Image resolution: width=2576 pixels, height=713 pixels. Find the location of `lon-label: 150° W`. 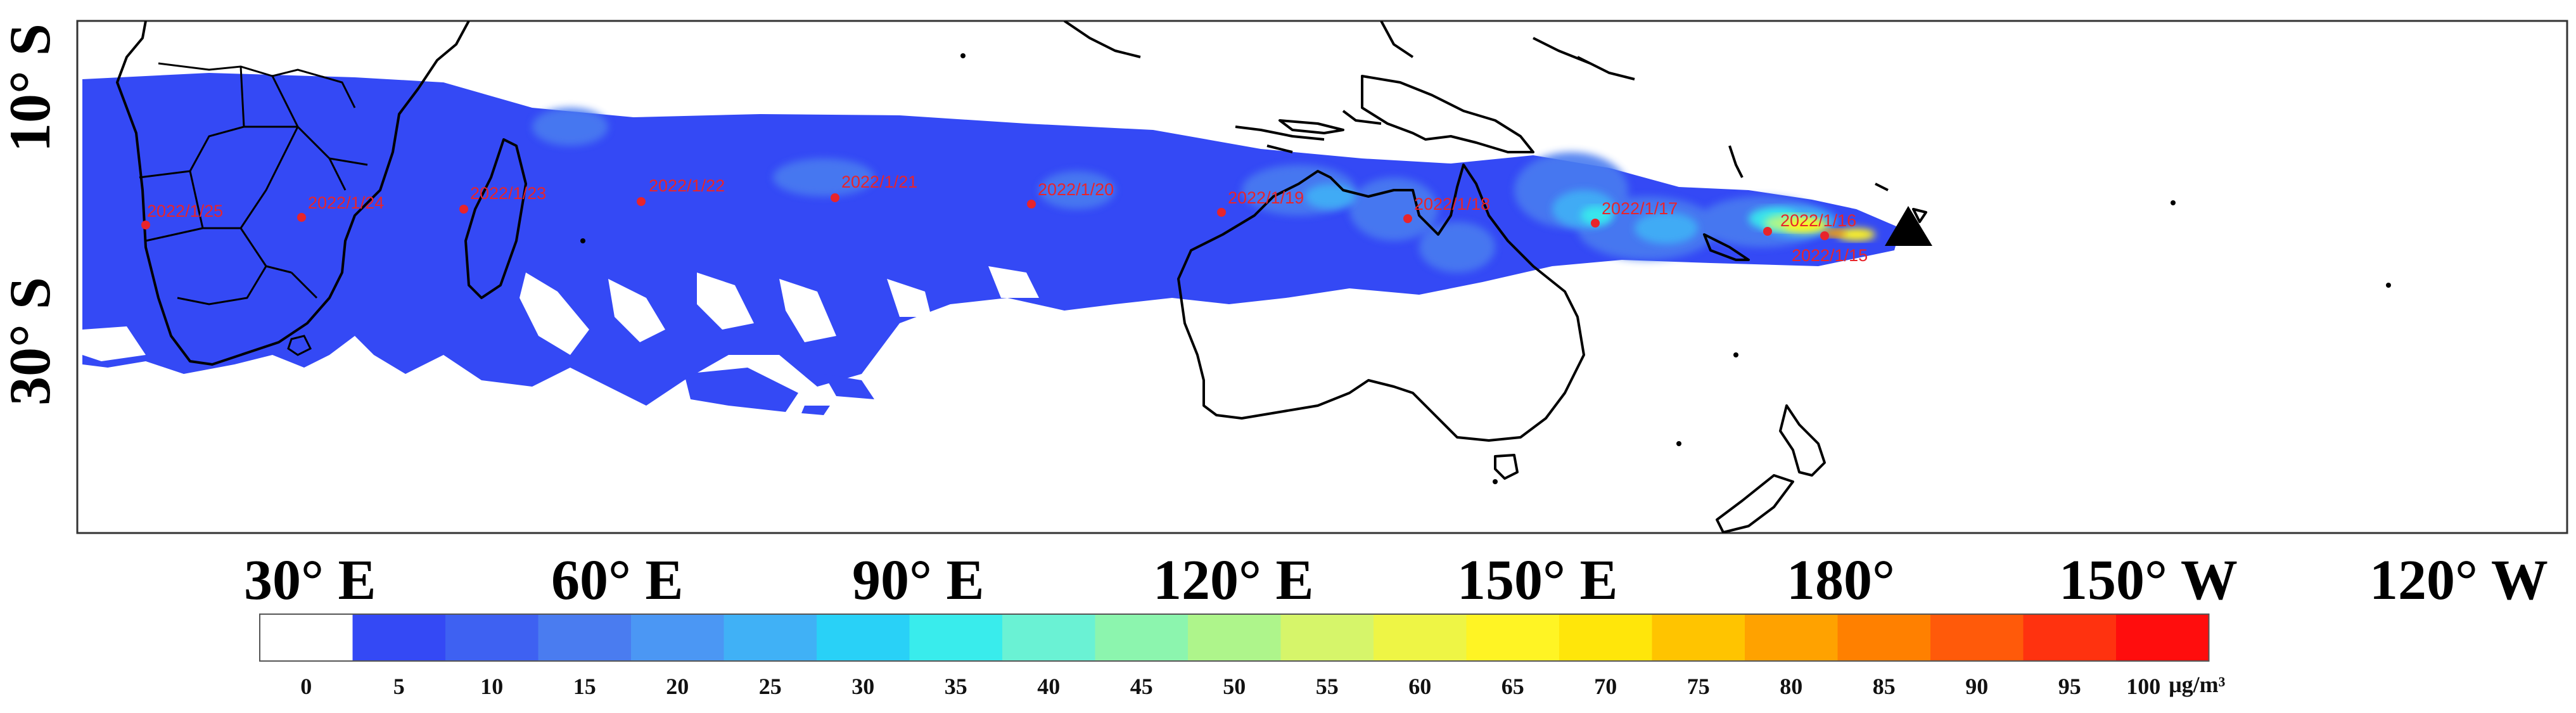

lon-label: 150° W is located at coordinates (2149, 580).